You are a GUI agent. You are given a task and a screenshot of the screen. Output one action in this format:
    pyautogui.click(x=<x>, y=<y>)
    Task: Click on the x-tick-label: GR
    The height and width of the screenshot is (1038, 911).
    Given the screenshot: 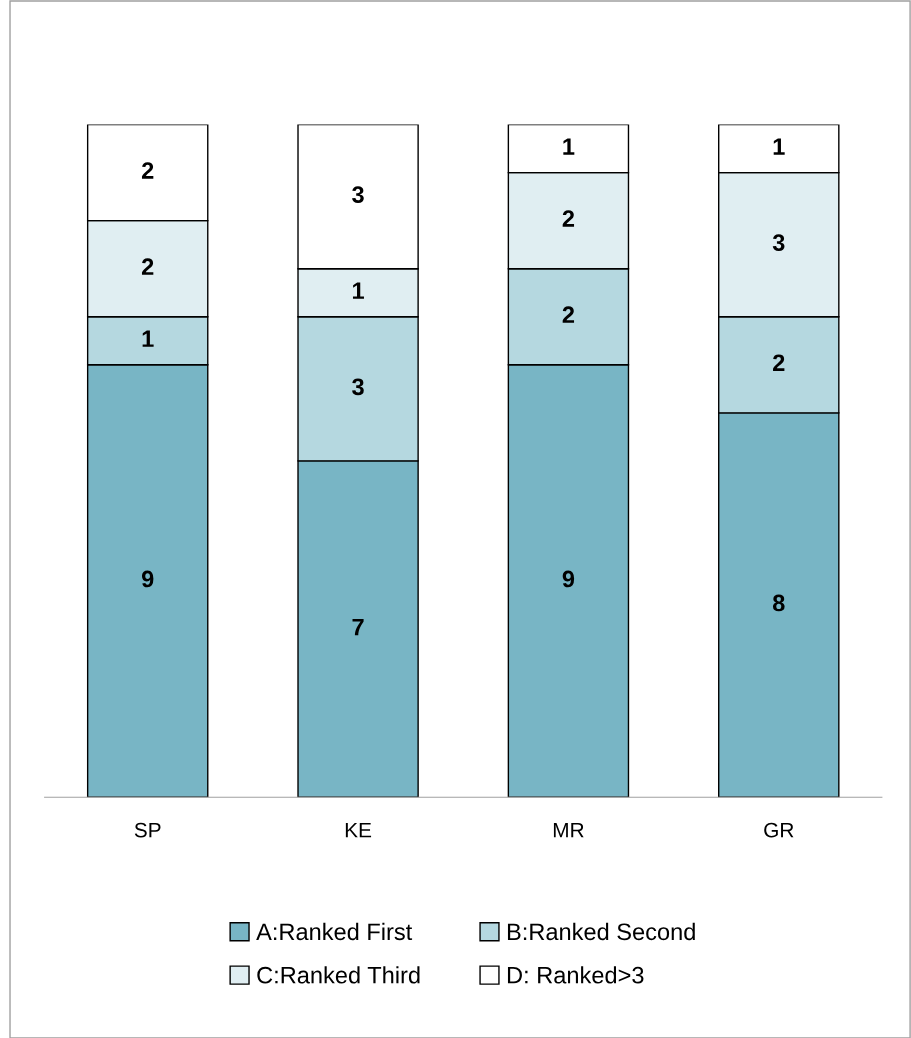 What is the action you would take?
    pyautogui.click(x=779, y=830)
    